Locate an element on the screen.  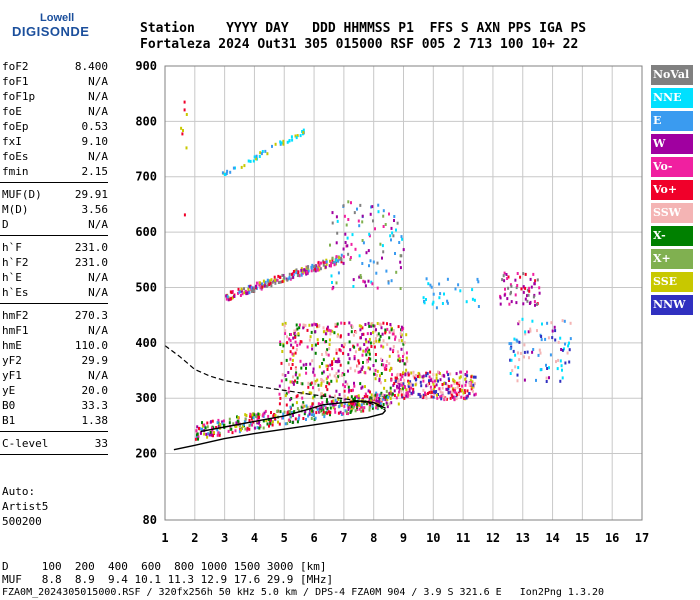
param-row: hmE 110.0 is located at coordinates (55, 346).